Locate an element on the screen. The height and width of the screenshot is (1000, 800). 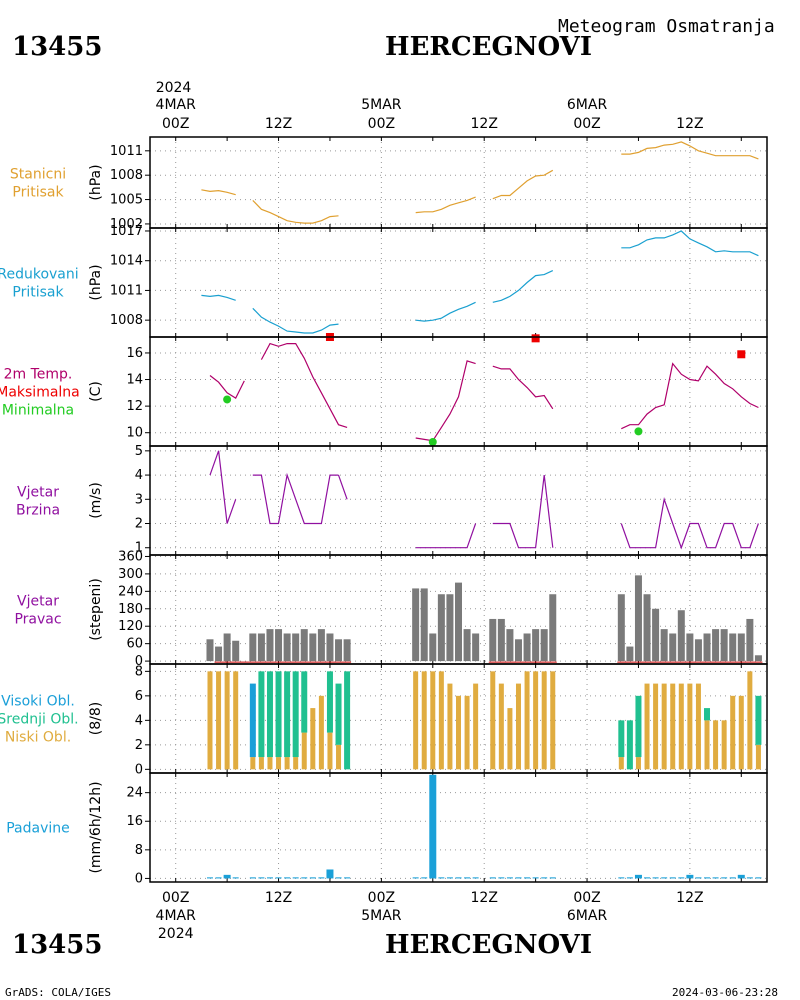
y-tick-label: 0 is located at coordinates (139, 769).